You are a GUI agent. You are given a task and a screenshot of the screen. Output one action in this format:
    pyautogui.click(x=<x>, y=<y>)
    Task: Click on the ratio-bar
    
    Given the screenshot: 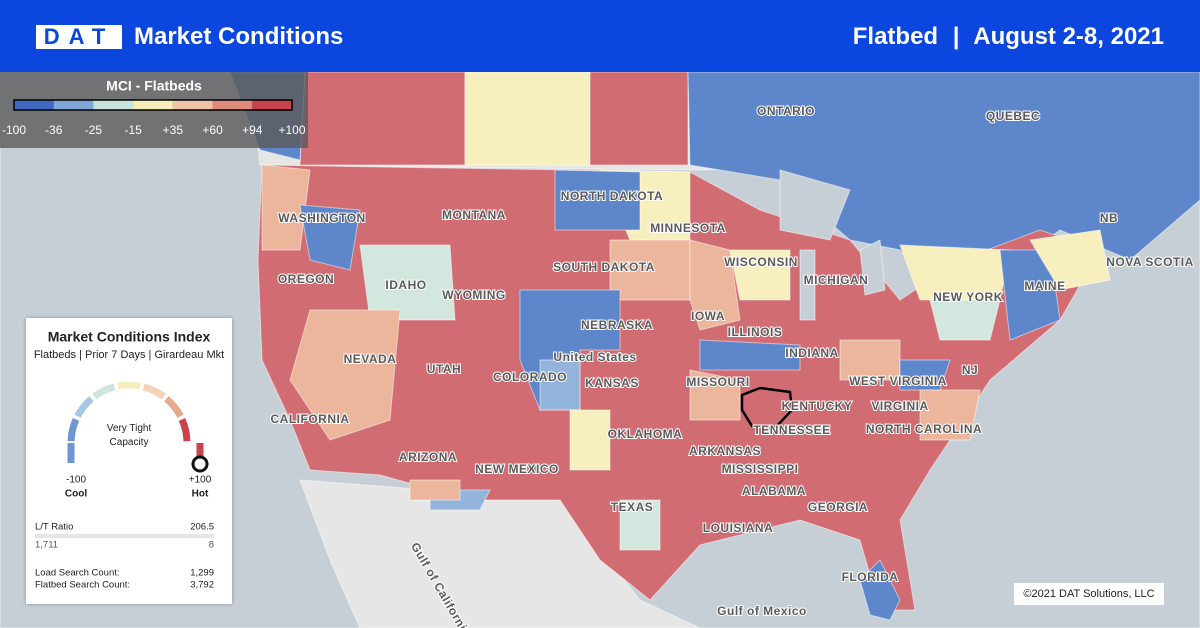 What is the action you would take?
    pyautogui.click(x=124, y=536)
    